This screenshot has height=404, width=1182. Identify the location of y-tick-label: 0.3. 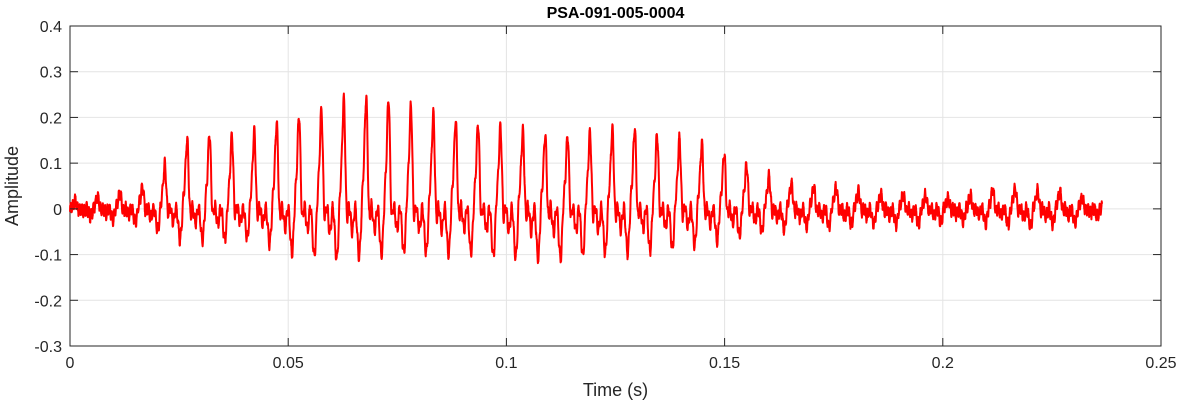
(51, 73).